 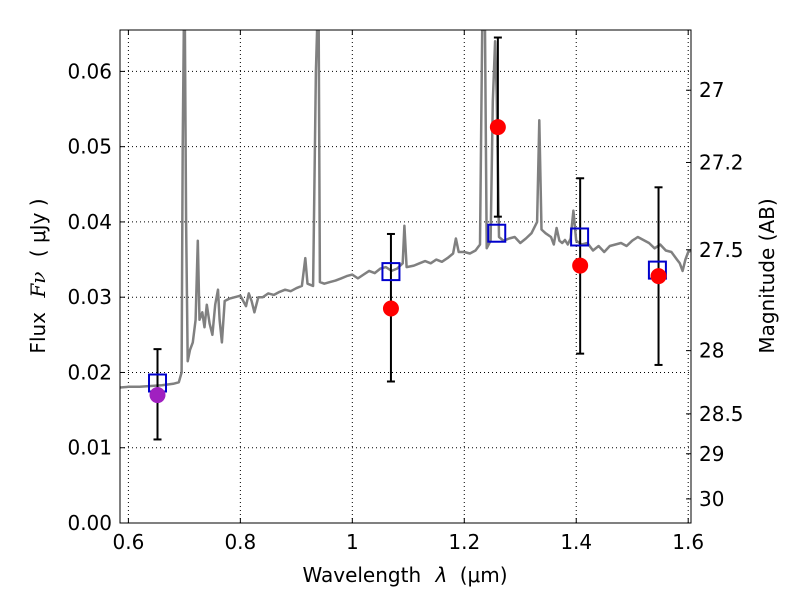 I want to click on y-axis-label-var: Fν, so click(x=38, y=285).